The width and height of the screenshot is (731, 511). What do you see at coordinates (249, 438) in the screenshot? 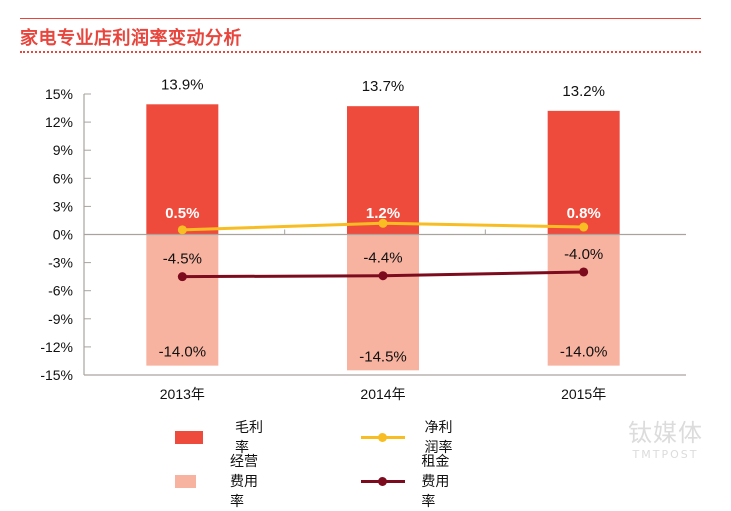
I see `legend-label: 毛利率` at bounding box center [249, 438].